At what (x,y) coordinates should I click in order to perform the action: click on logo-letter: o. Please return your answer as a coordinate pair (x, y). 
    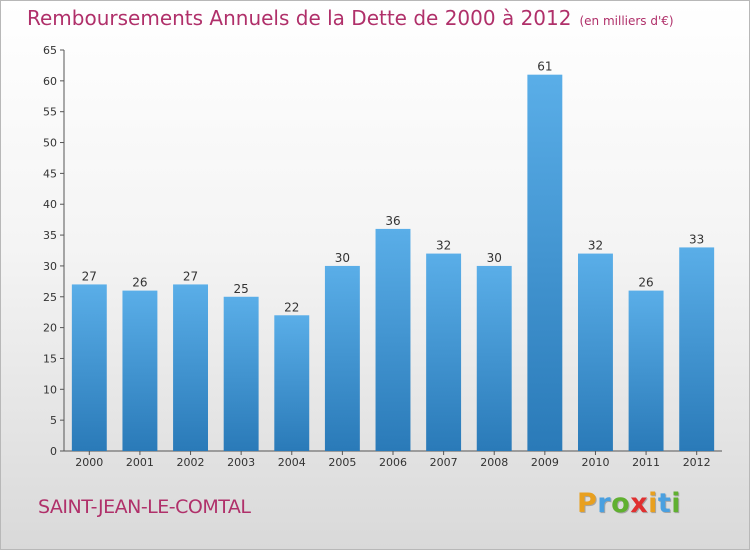
    Looking at the image, I should click on (621, 503).